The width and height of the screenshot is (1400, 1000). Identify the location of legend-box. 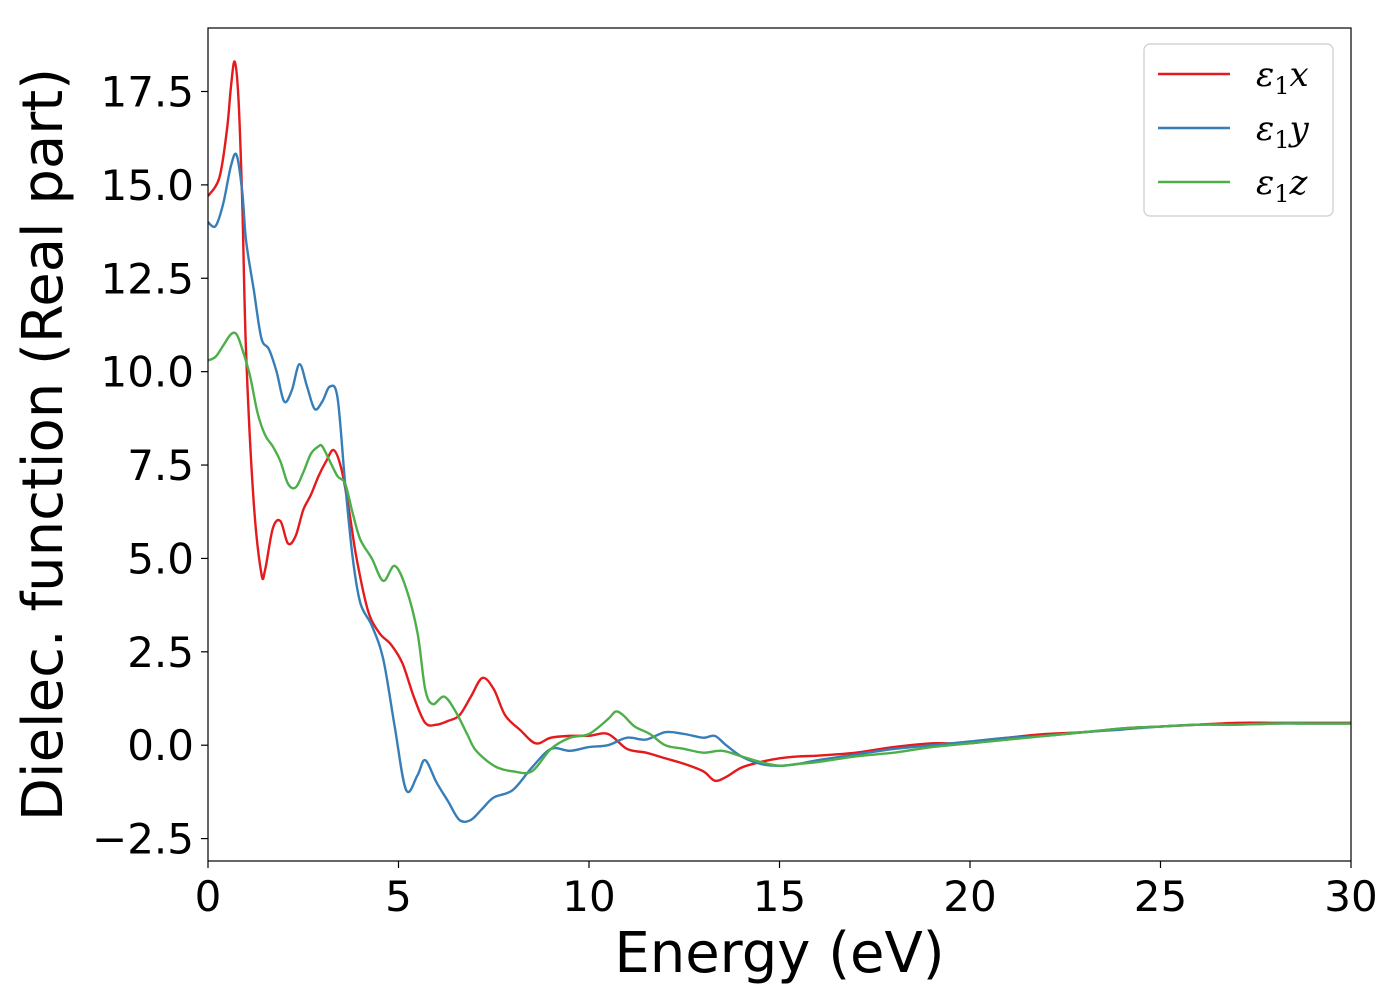
(1238, 130).